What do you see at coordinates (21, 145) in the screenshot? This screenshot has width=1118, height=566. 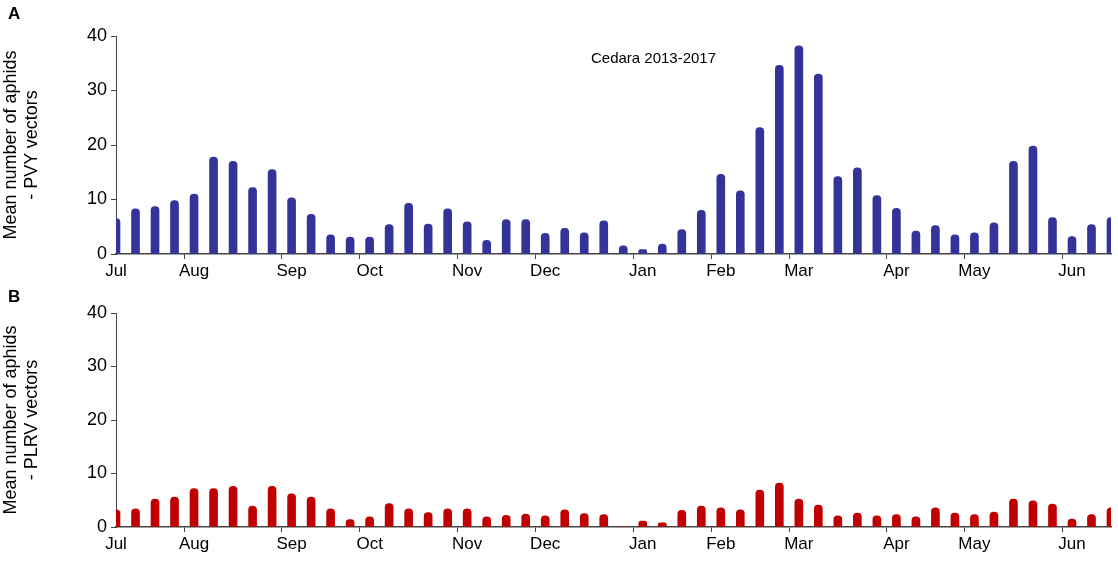 I see `y-axis-title: Mean number of aphids - PVY vectors` at bounding box center [21, 145].